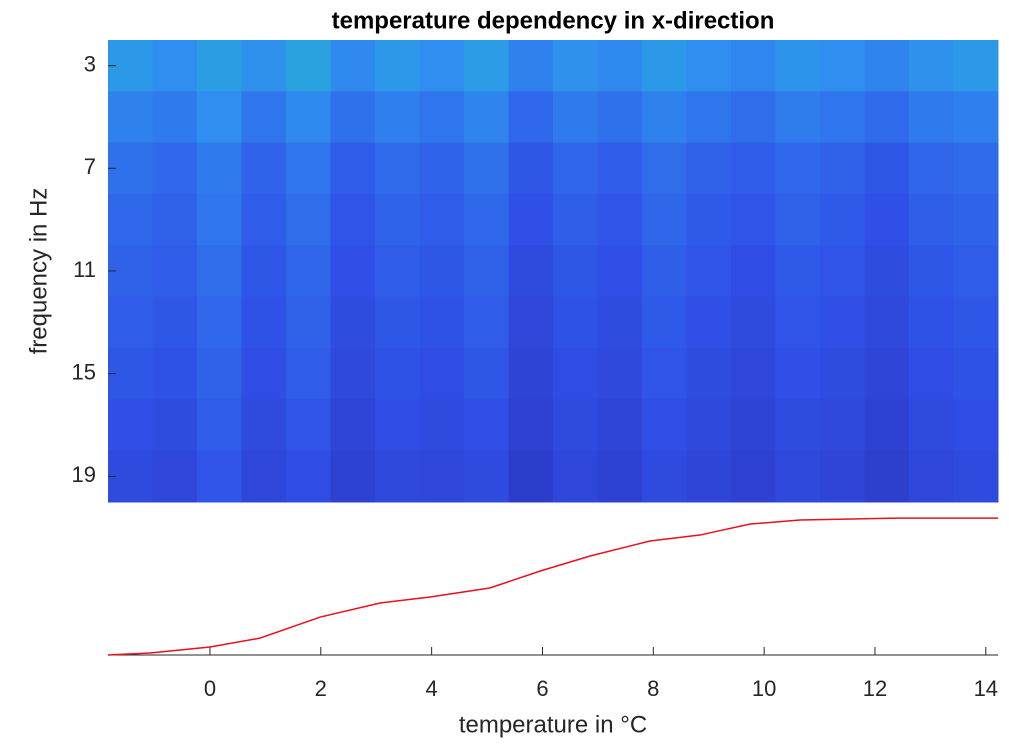  What do you see at coordinates (764, 688) in the screenshot?
I see `x-tick-label: 10` at bounding box center [764, 688].